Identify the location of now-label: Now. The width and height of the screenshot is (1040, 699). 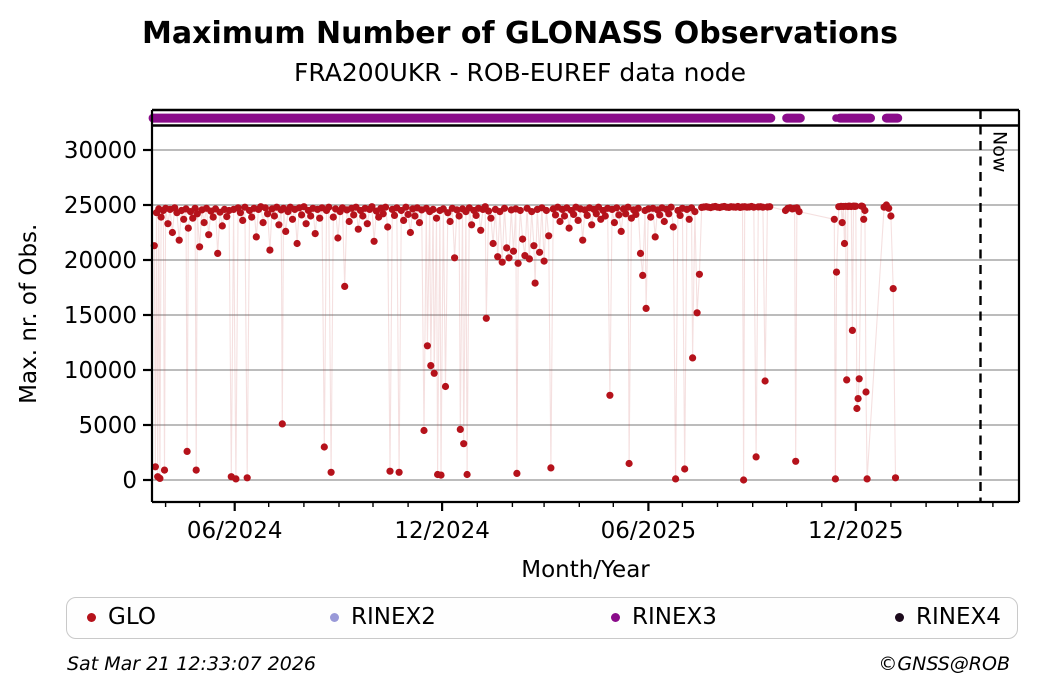
(1000, 151).